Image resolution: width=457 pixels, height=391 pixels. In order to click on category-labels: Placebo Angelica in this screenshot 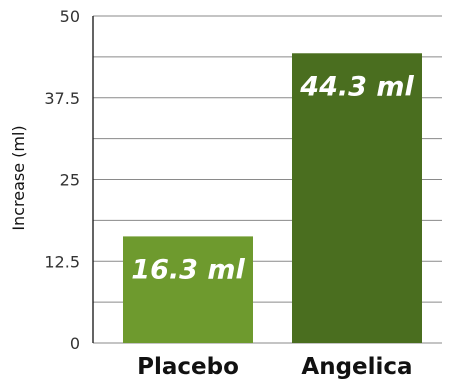, I will do `click(274, 367)`.